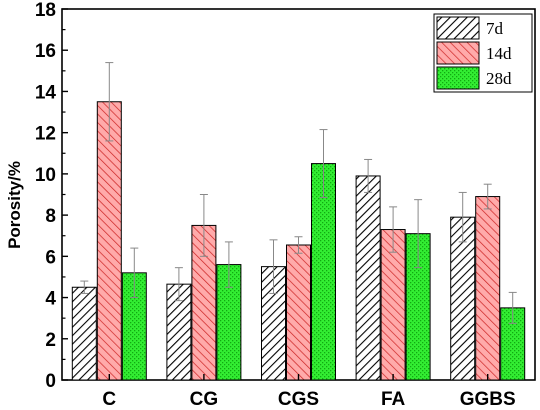  What do you see at coordinates (50, 257) in the screenshot?
I see `y-tick-label: 6` at bounding box center [50, 257].